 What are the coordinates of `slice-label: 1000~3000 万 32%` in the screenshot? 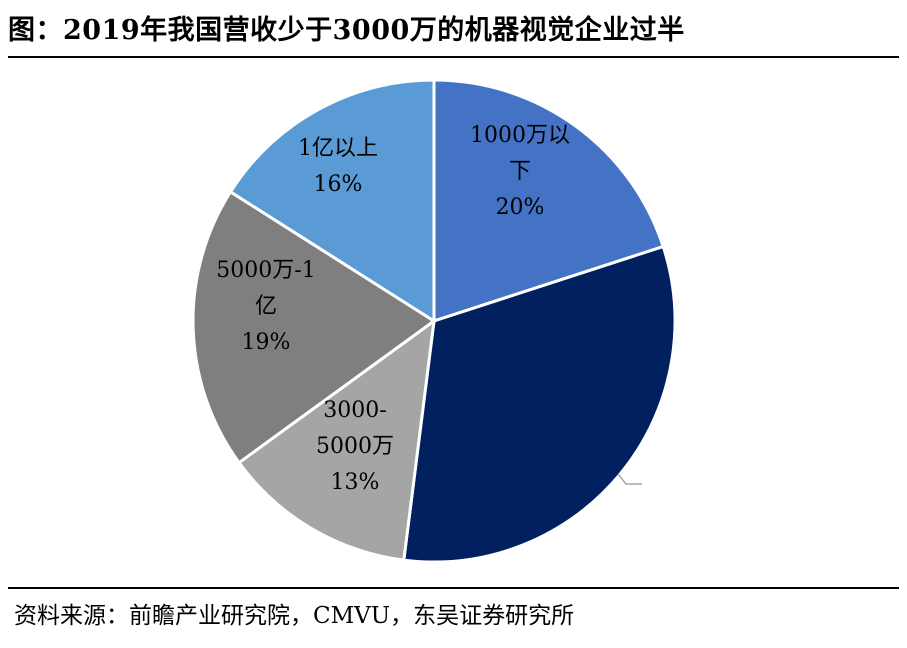 It's located at (712, 481).